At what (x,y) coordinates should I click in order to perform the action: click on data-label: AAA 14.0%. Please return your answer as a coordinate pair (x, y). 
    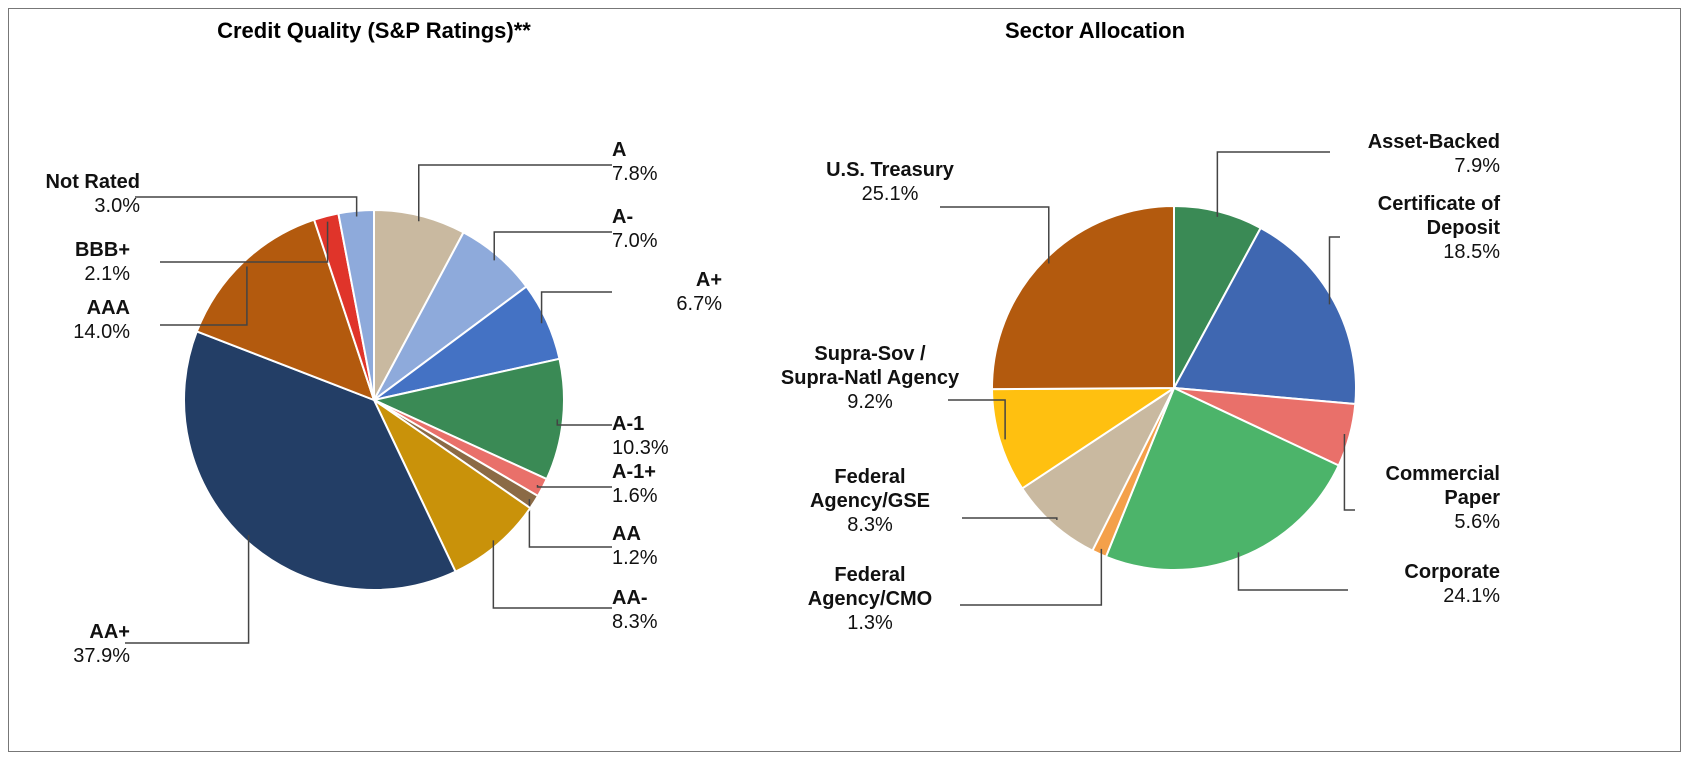
    Looking at the image, I should click on (80, 320).